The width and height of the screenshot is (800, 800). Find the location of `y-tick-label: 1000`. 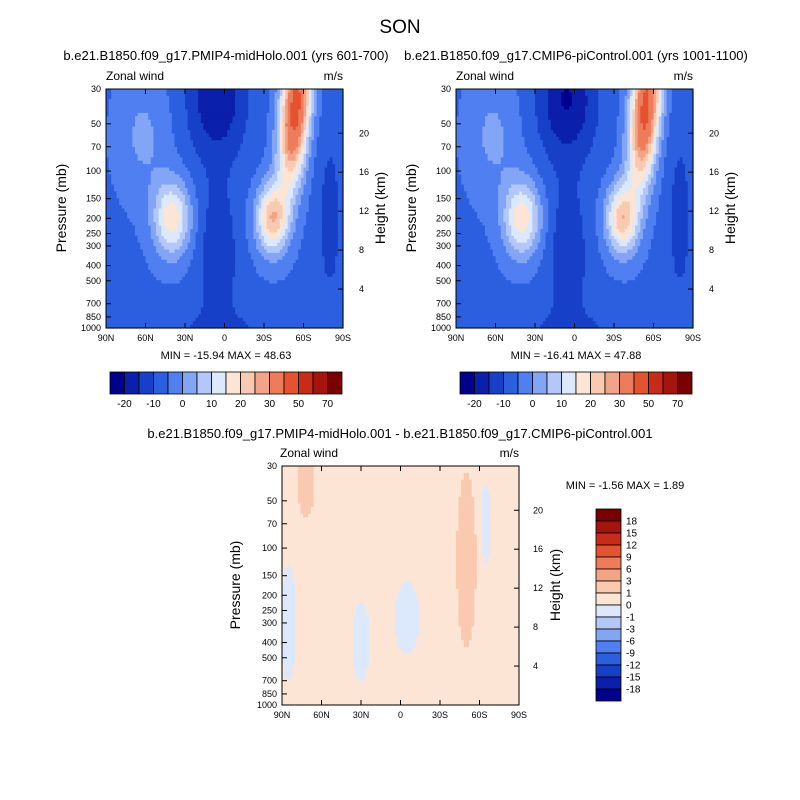

y-tick-label: 1000 is located at coordinates (91, 328).